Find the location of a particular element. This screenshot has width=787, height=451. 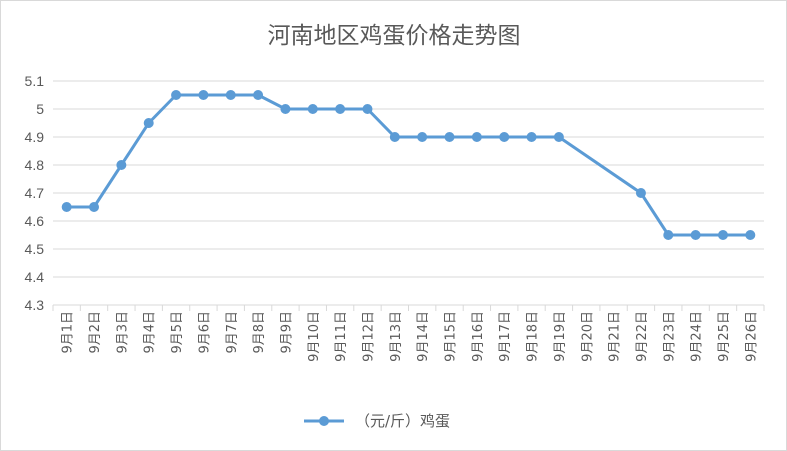

y-tick-label: 4.7 is located at coordinates (35, 193).